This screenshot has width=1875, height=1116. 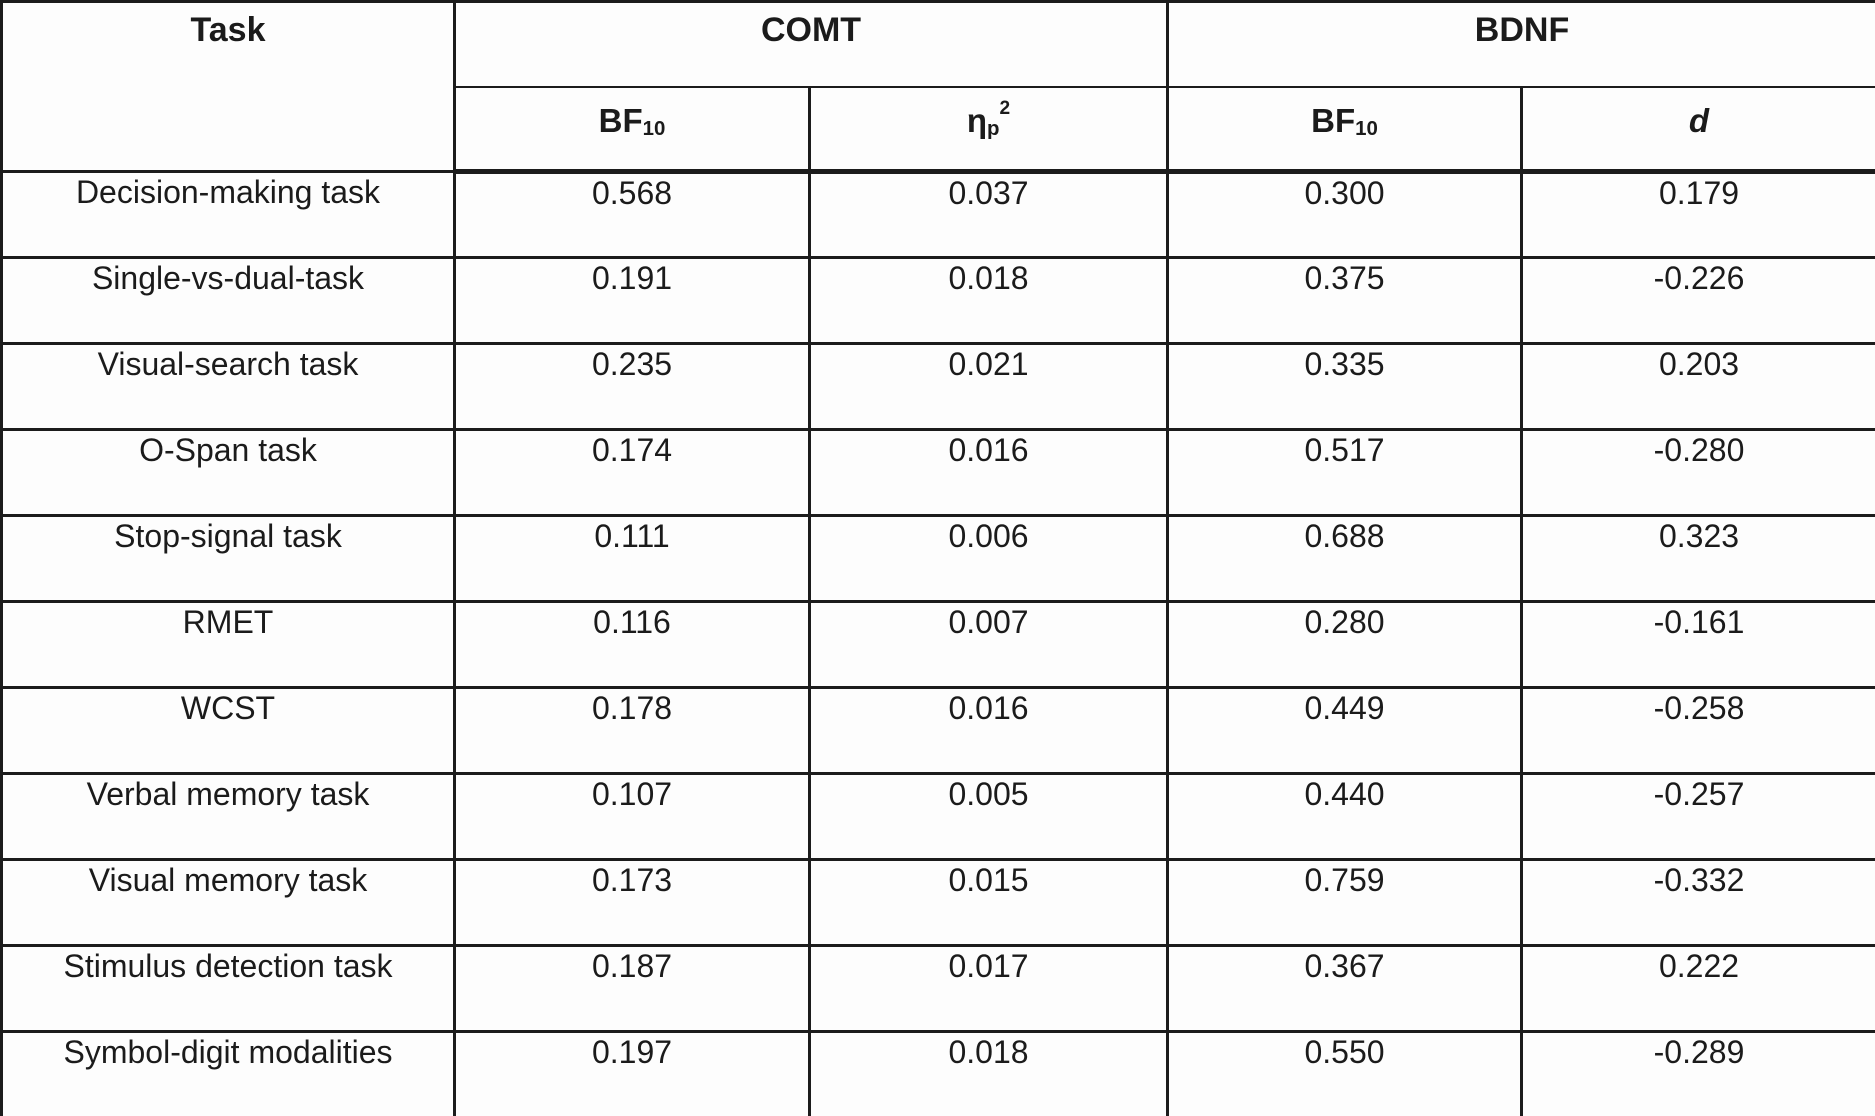 I want to click on bdnf-d-cell: -0.280, so click(x=1697, y=472).